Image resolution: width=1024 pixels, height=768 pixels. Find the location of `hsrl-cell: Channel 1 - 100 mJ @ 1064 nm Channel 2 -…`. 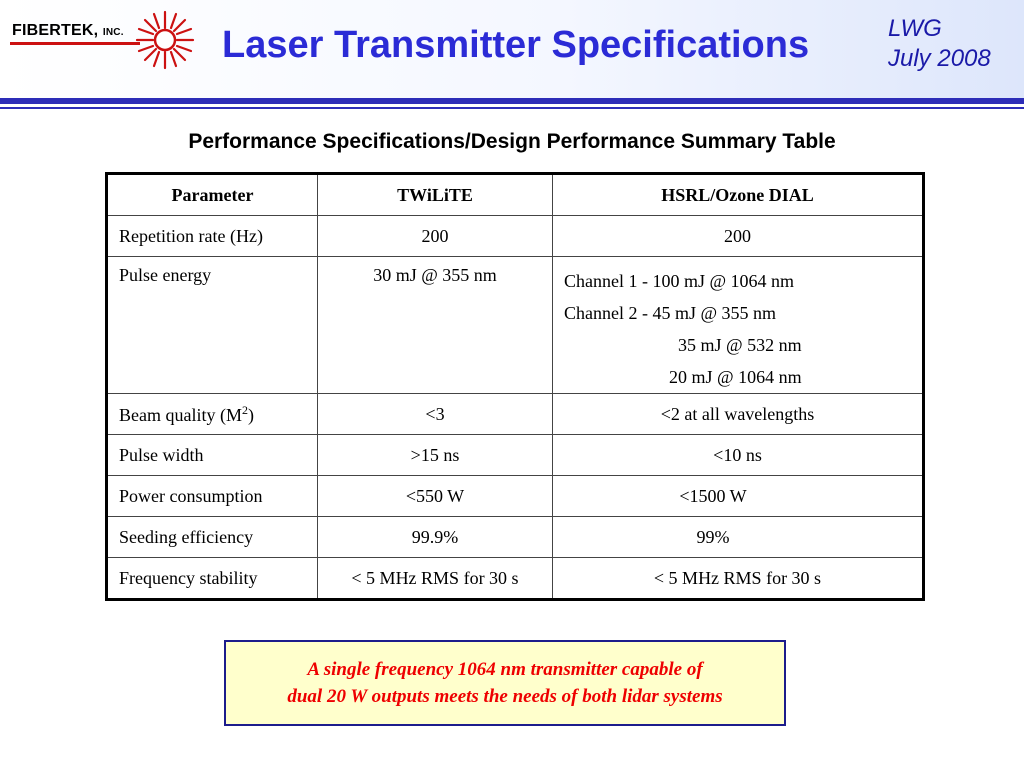

hsrl-cell: Channel 1 - 100 mJ @ 1064 nm Channel 2 -… is located at coordinates (738, 325).